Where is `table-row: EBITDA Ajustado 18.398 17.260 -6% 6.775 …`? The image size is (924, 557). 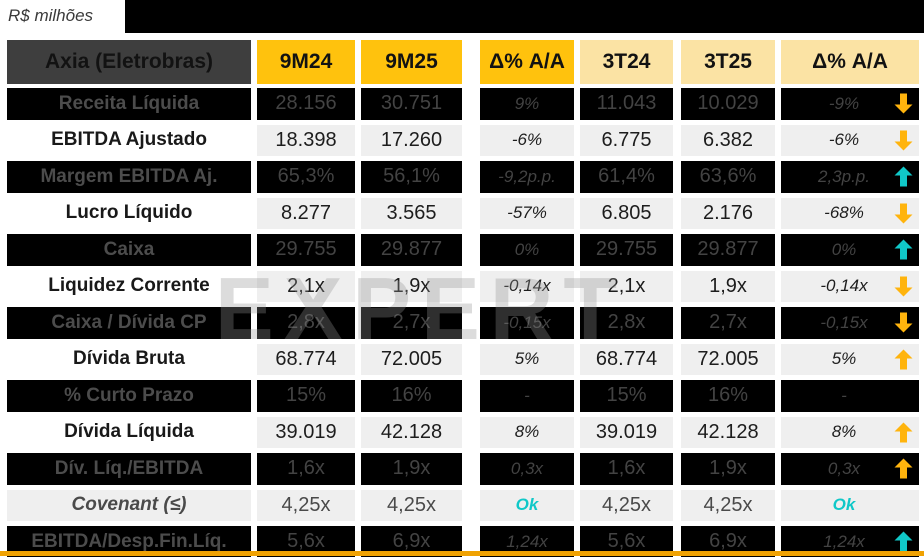
table-row: EBITDA Ajustado 18.398 17.260 -6% 6.775 … is located at coordinates (462, 140).